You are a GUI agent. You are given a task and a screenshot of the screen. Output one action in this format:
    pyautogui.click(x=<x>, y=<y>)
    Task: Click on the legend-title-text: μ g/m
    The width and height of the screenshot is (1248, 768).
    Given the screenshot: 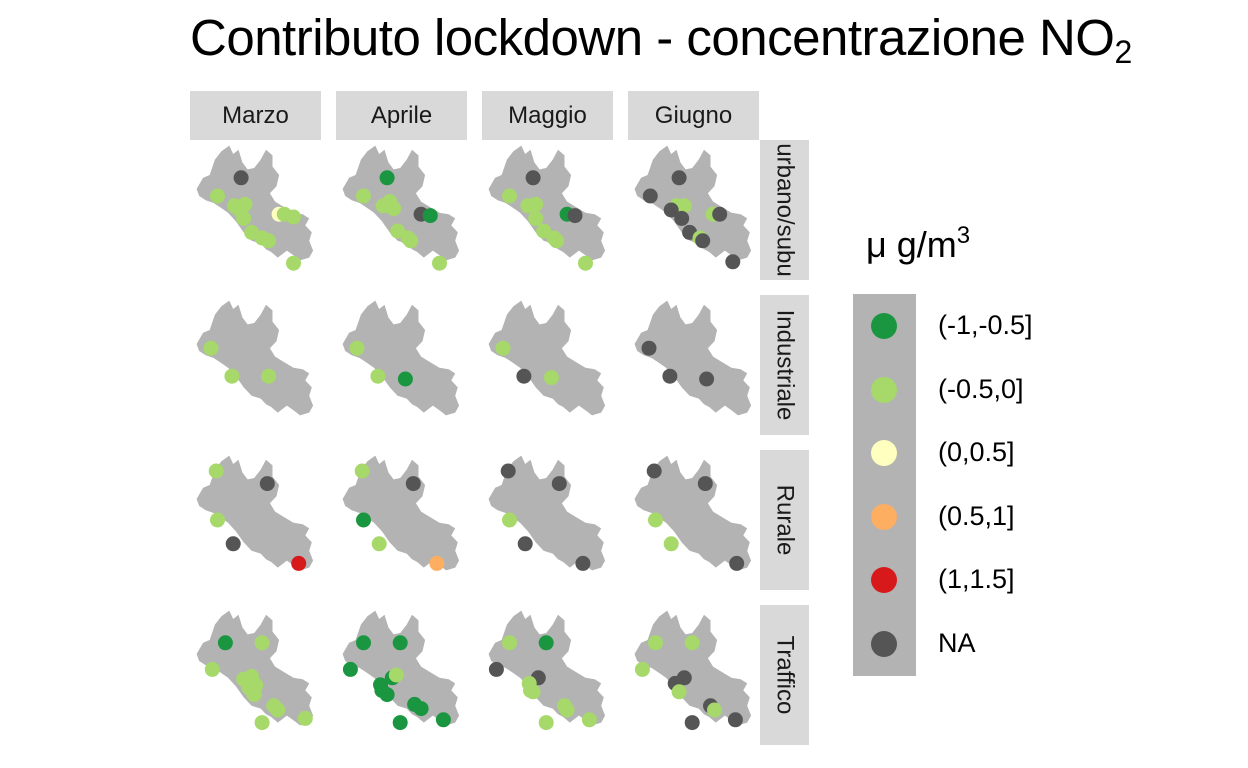 What is the action you would take?
    pyautogui.click(x=911, y=244)
    